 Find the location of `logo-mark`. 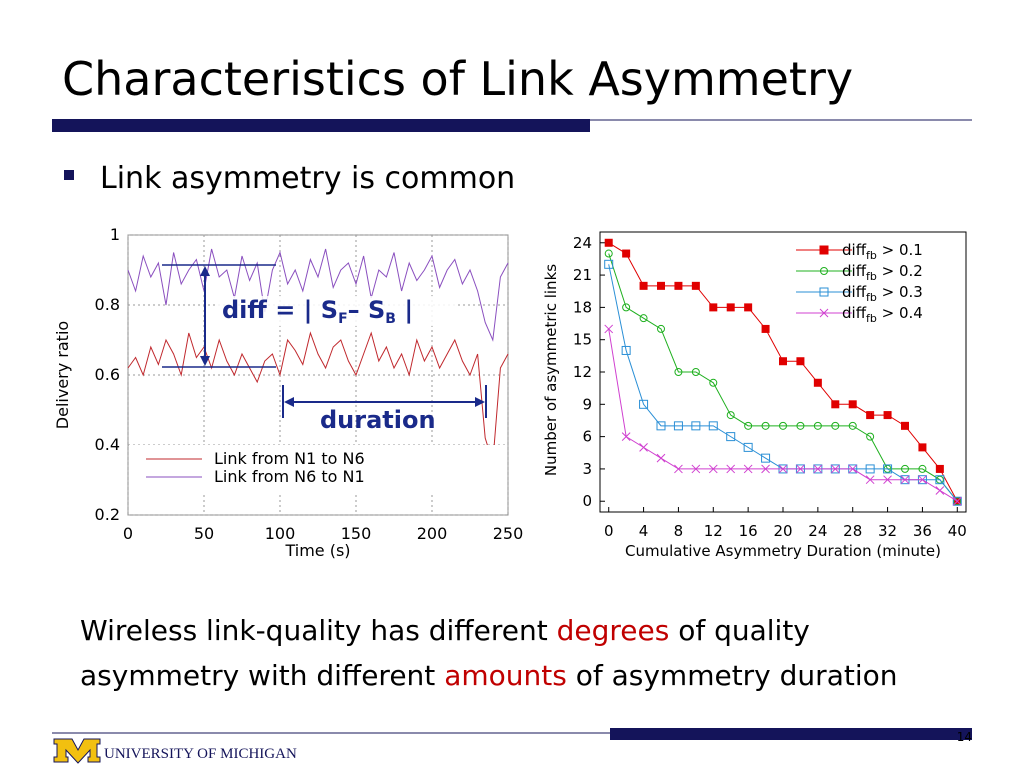

logo-mark is located at coordinates (77, 751).